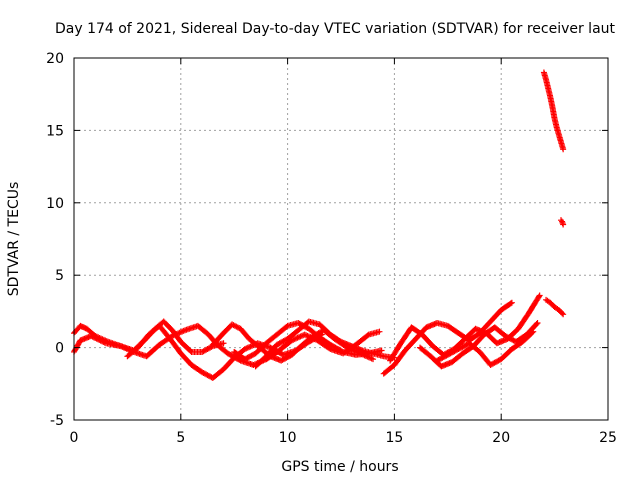  I want to click on y-tick-label: 5, so click(59, 276).